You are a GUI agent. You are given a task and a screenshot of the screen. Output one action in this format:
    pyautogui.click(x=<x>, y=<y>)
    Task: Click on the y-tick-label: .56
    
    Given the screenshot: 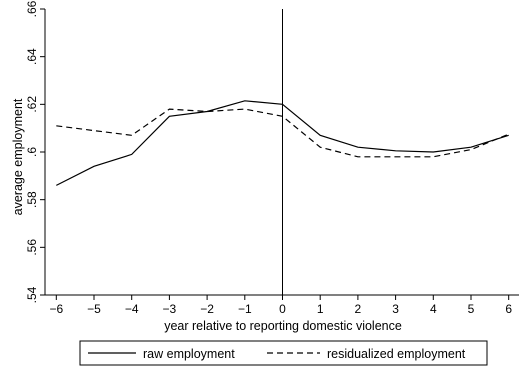 What is the action you would take?
    pyautogui.click(x=32, y=247)
    